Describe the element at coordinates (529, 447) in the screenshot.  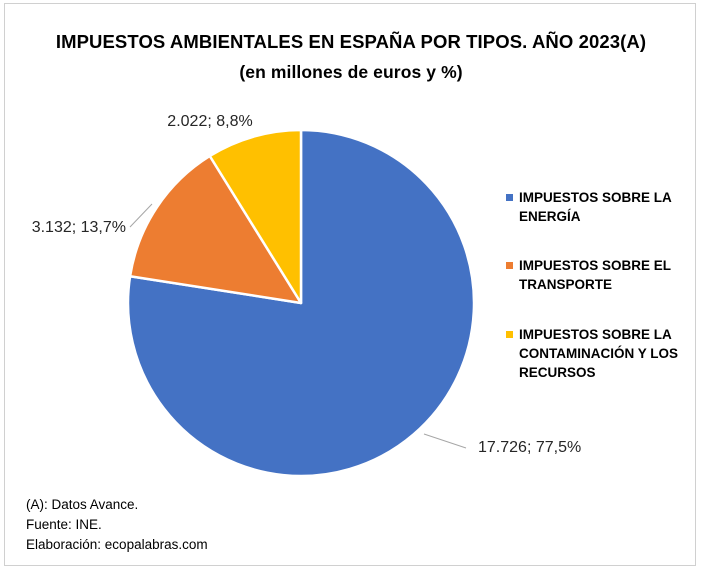
I see `data-label-energia: 17.726; 77,5%` at that location.